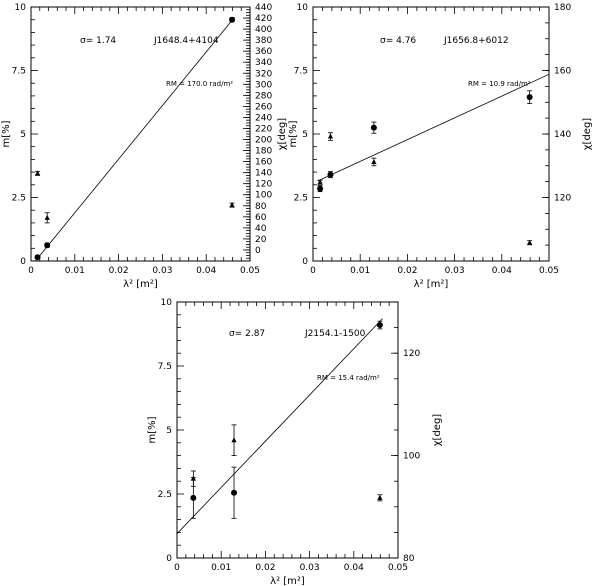 The height and width of the screenshot is (586, 600). Describe the element at coordinates (437, 430) in the screenshot. I see `y-axis-label-right: χ[deg]` at that location.